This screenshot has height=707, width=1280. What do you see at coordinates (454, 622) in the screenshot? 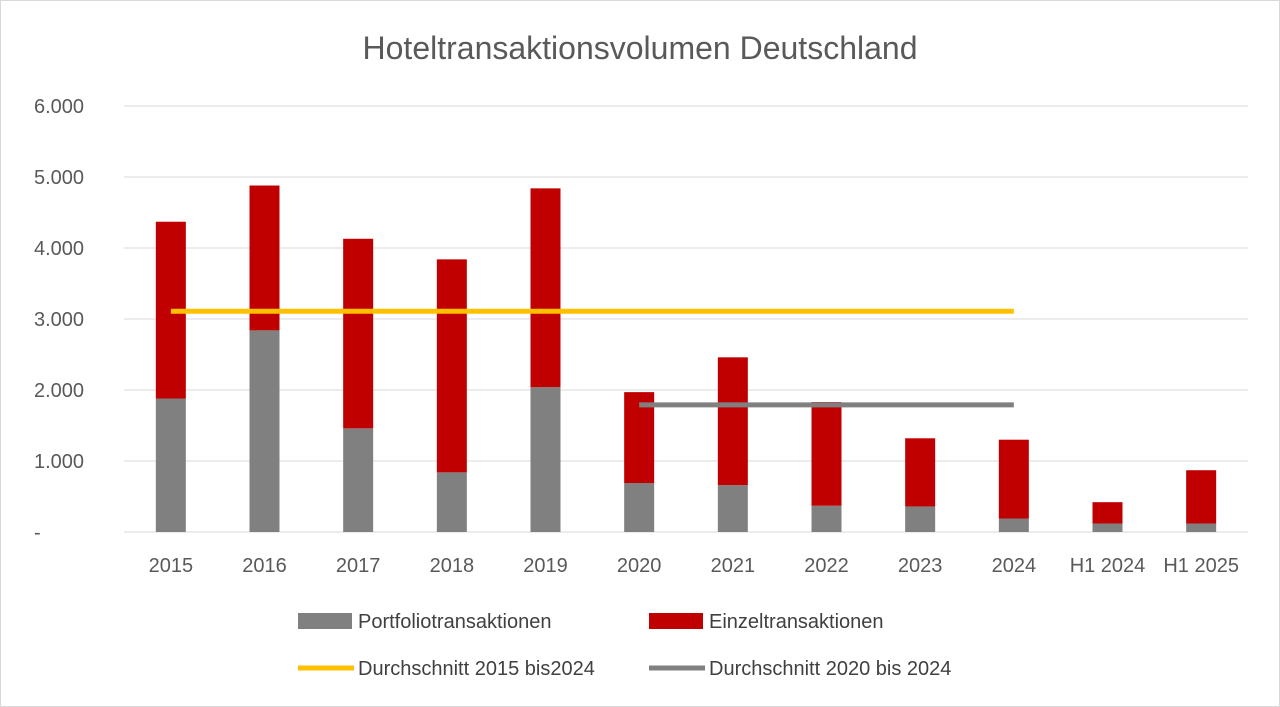
I see `legend-label: Portfoliotransaktionen` at bounding box center [454, 622].